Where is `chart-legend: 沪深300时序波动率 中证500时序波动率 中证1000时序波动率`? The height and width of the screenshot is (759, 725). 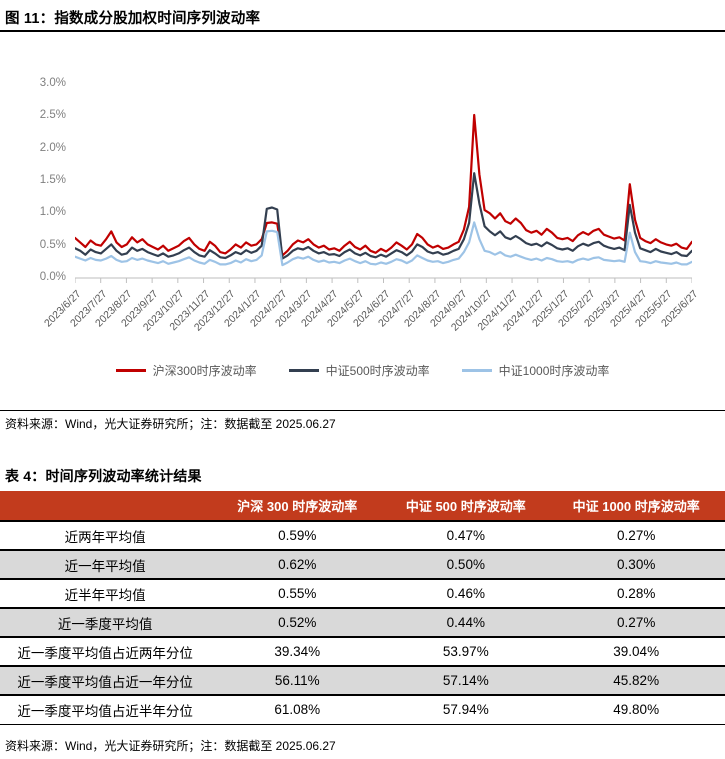
chart-legend: 沪深300时序波动率 中证500时序波动率 中证1000时序波动率 is located at coordinates (362, 370).